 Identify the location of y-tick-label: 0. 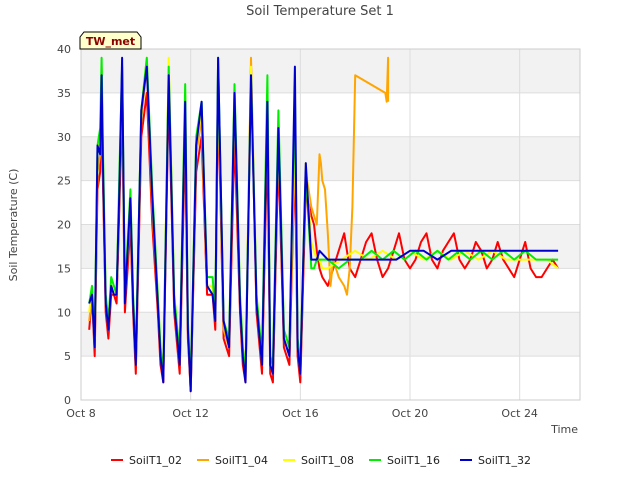
(67, 400).